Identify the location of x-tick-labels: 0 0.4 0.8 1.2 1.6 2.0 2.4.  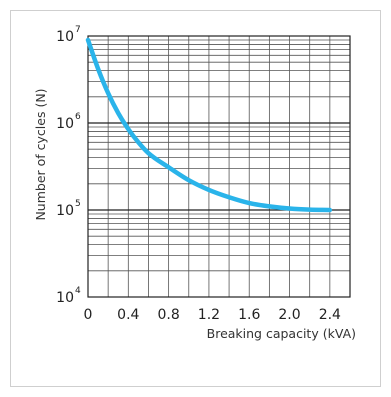
(213, 315).